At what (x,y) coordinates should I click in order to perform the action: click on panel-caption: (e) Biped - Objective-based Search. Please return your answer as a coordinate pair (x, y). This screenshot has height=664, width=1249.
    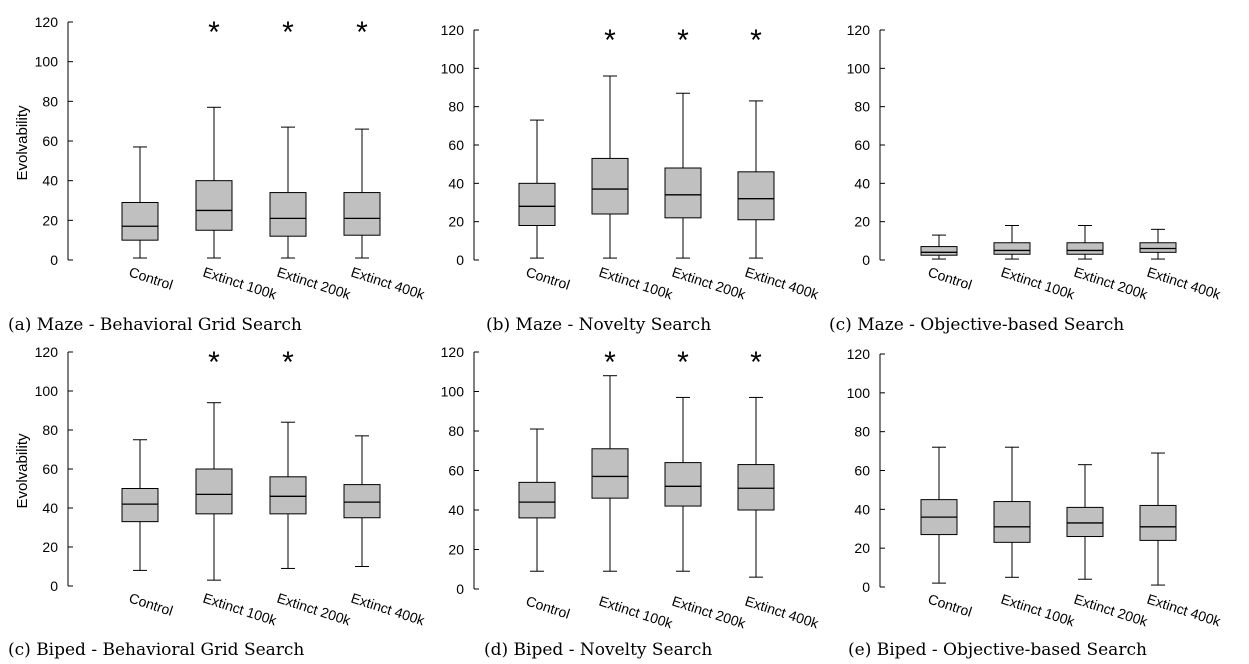
    Looking at the image, I should click on (997, 650).